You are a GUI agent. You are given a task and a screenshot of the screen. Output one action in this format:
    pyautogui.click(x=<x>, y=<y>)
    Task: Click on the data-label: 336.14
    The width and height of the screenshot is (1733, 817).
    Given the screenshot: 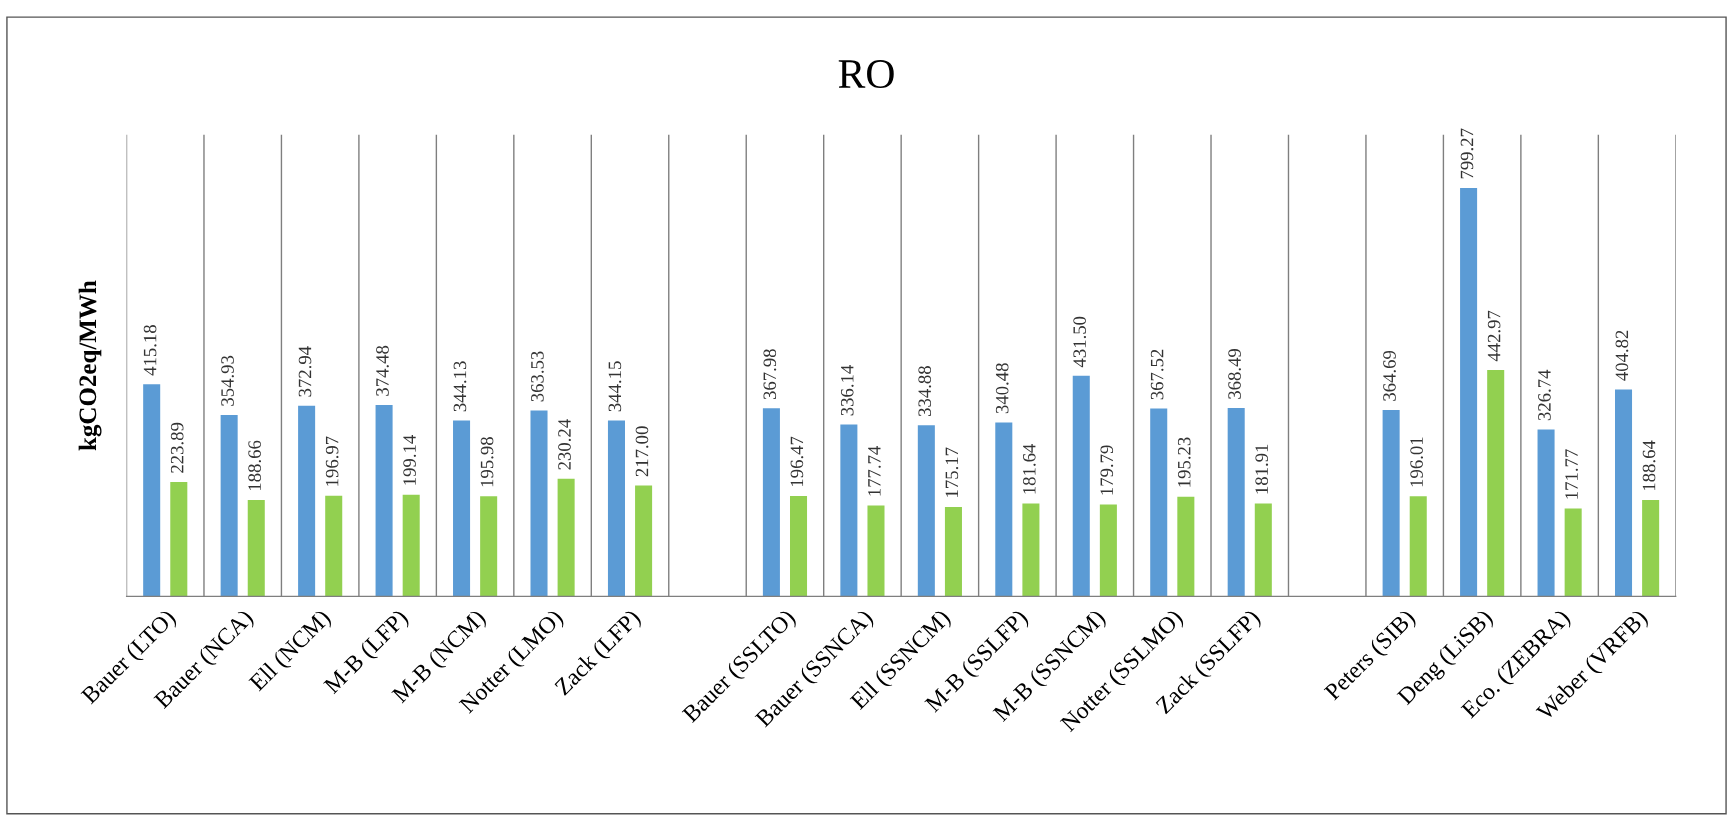 What is the action you would take?
    pyautogui.click(x=847, y=390)
    